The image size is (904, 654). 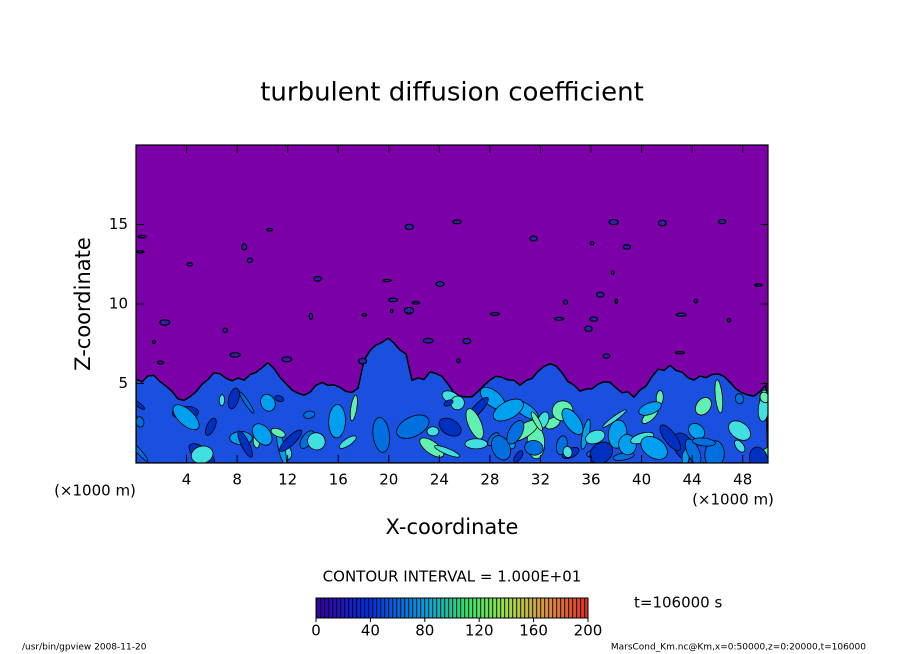 What do you see at coordinates (123, 383) in the screenshot?
I see `y-tick-label: 5` at bounding box center [123, 383].